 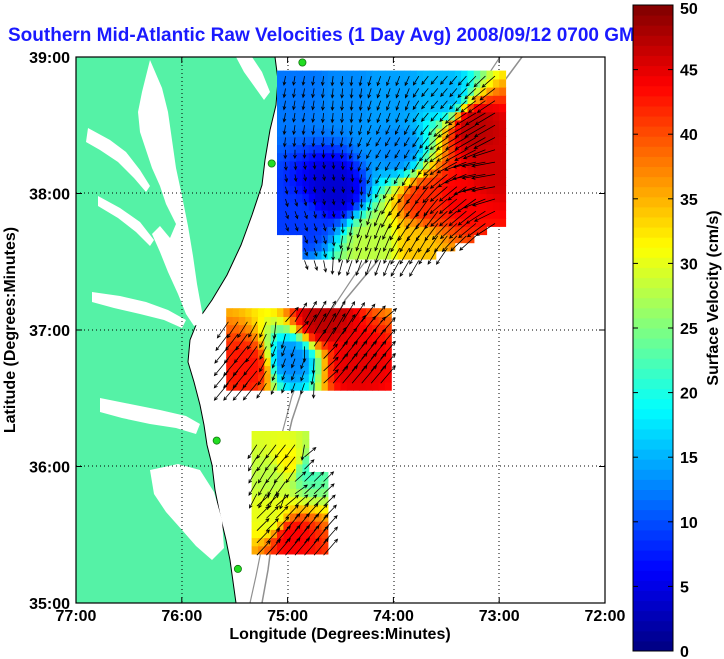 I want to click on colorbar-tick-label: 15, so click(x=689, y=458).